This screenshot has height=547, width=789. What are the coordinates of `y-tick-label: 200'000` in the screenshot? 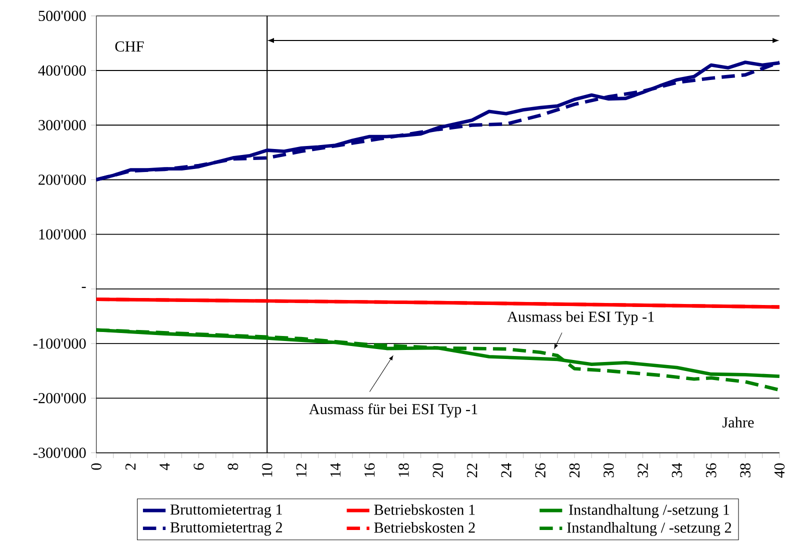 It's located at (62, 179).